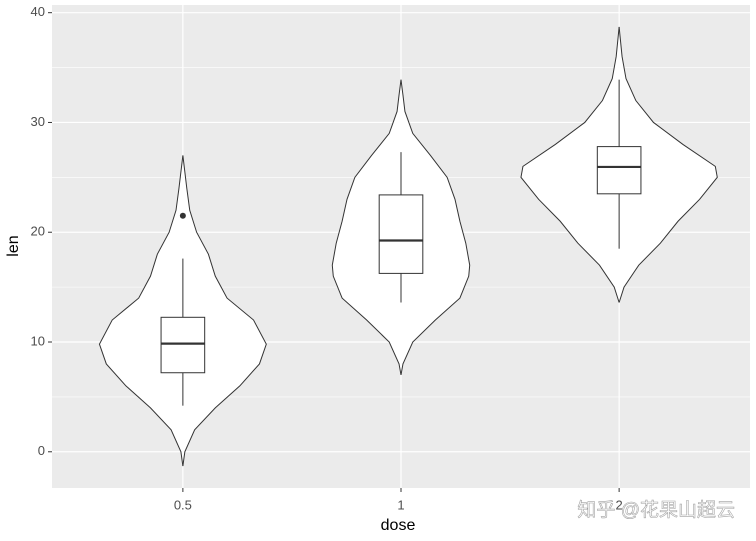  I want to click on y-tick-label: 40, so click(38, 11).